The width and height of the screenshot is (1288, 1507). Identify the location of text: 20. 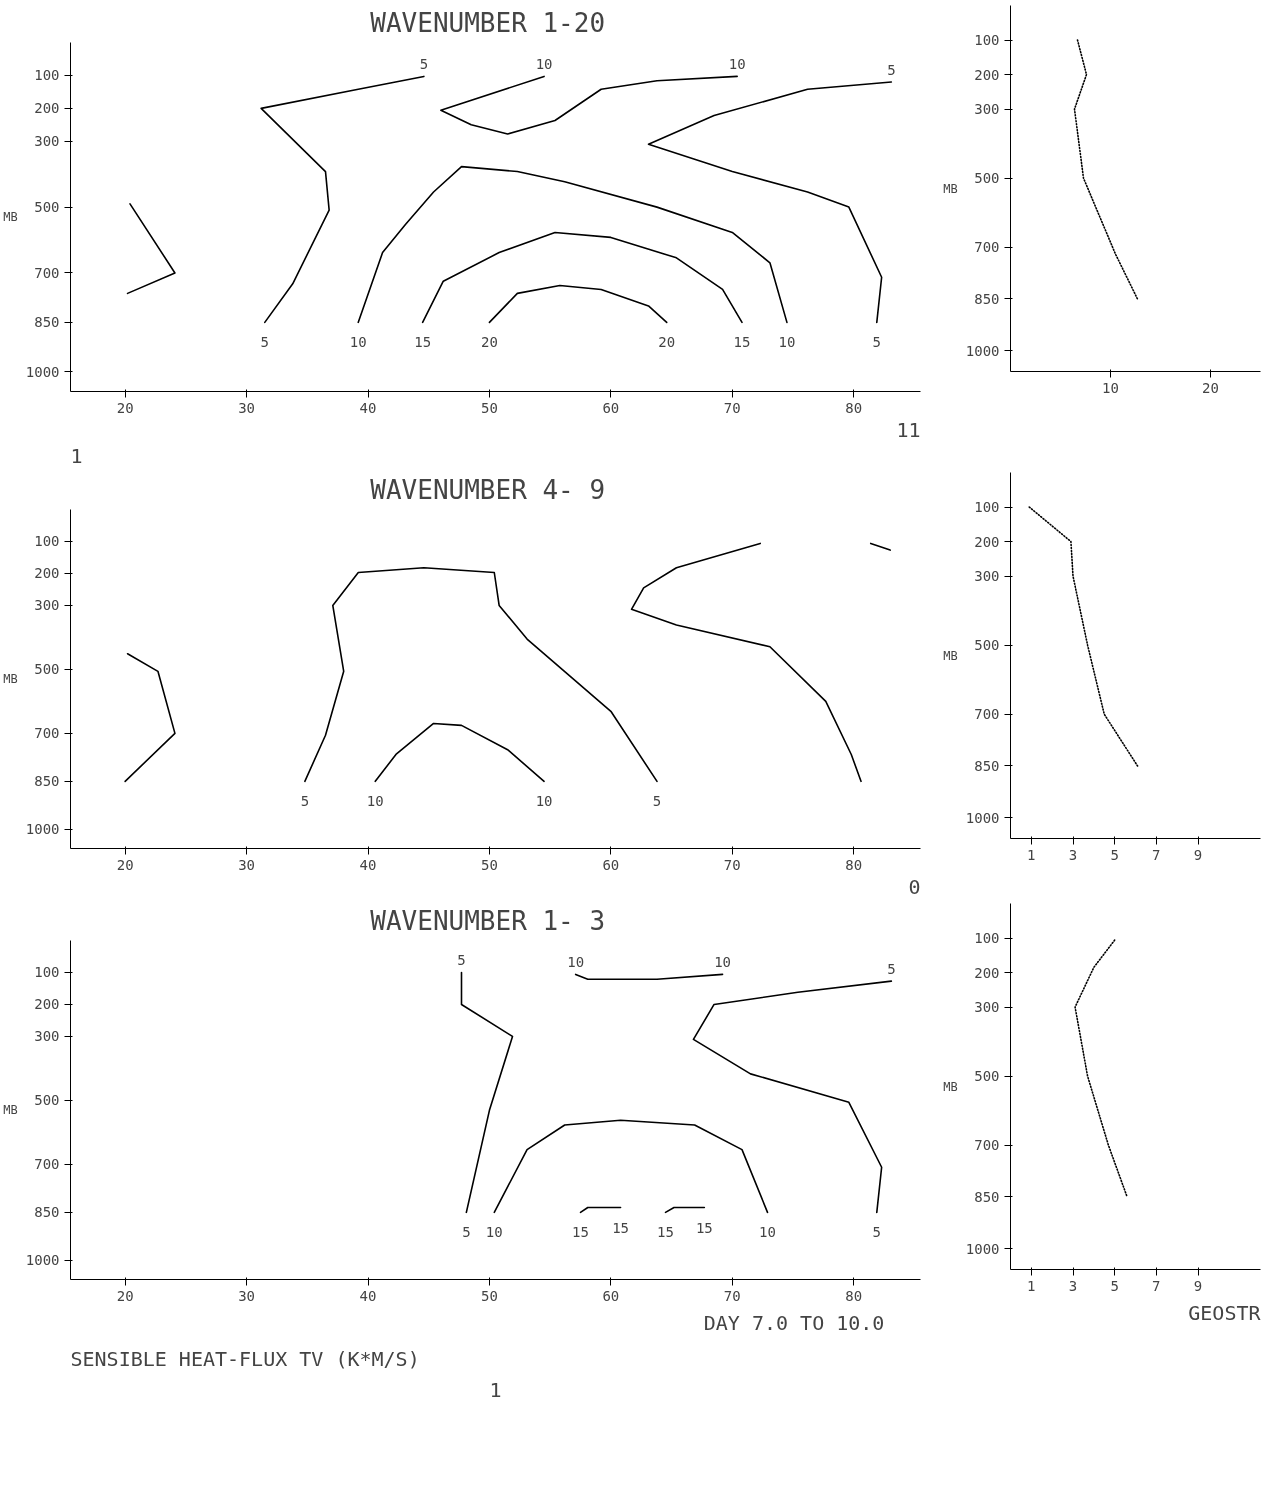
(489, 342).